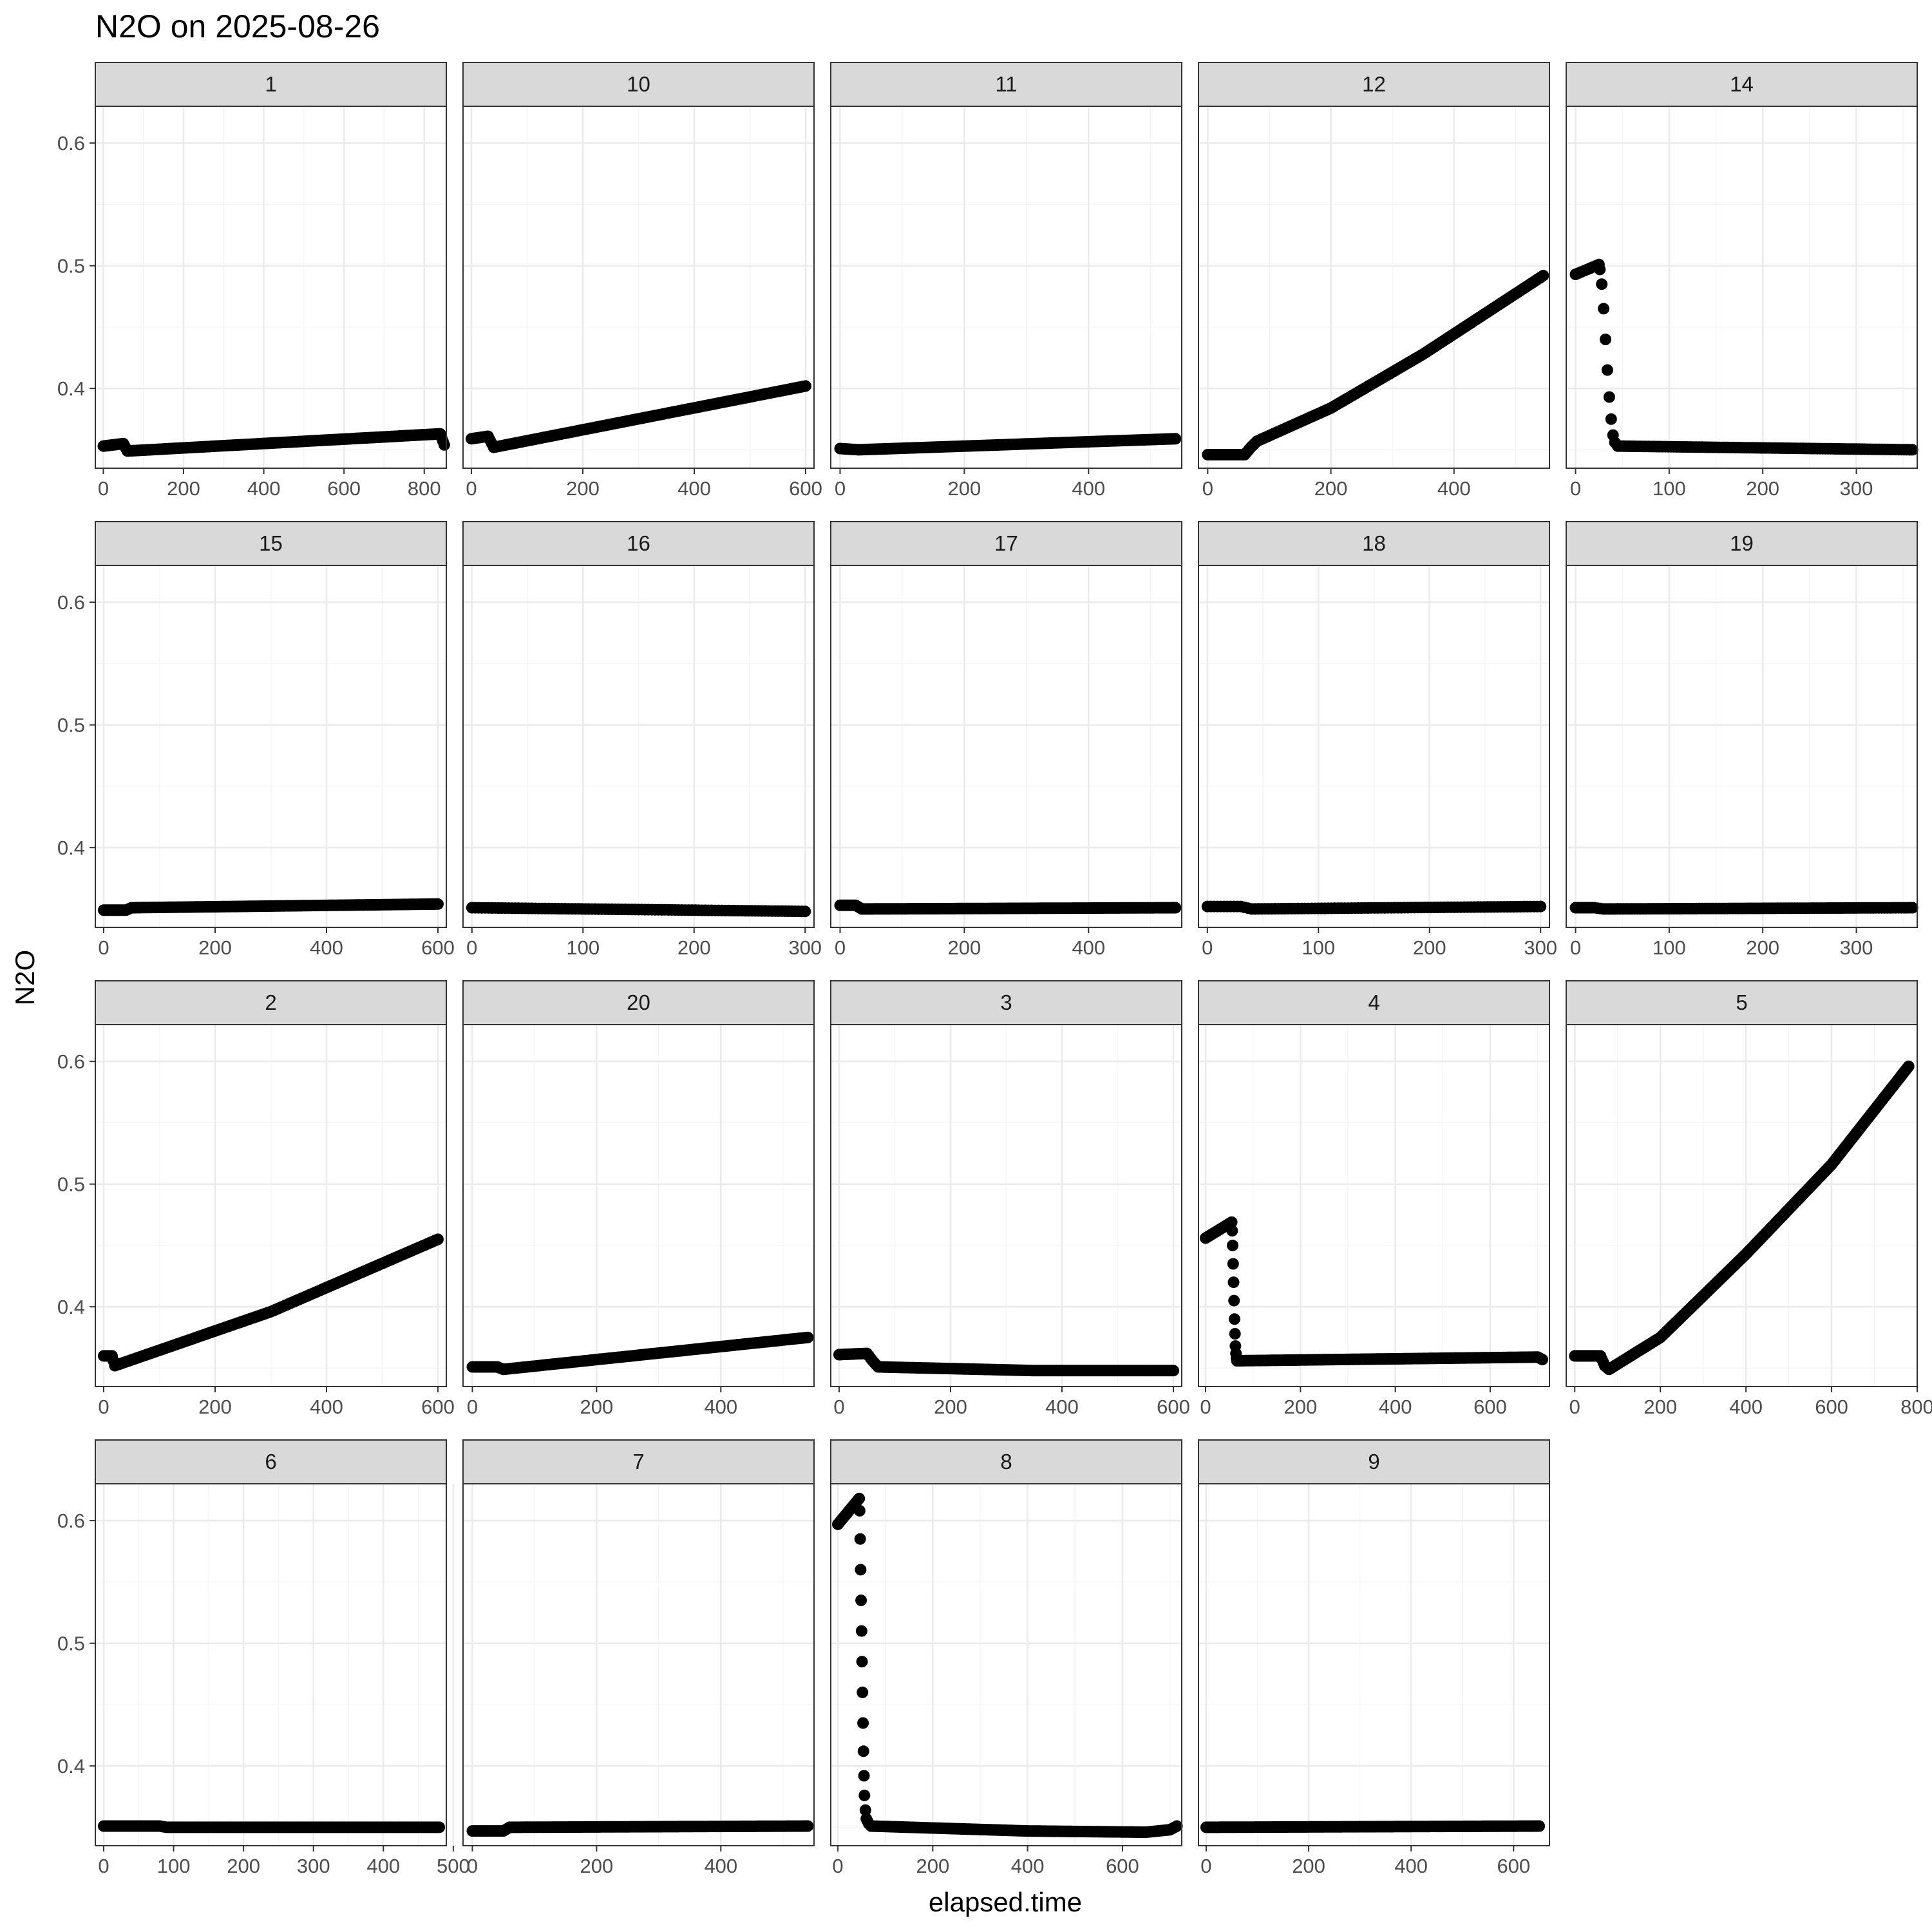  What do you see at coordinates (642, 281) in the screenshot?
I see `facet-panel-10: 10 0 200 400 600` at bounding box center [642, 281].